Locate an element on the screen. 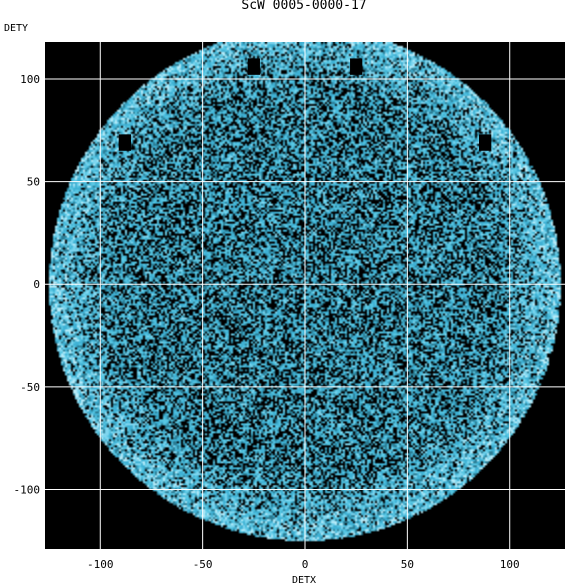  y-tick-label: 0 is located at coordinates (36, 284).